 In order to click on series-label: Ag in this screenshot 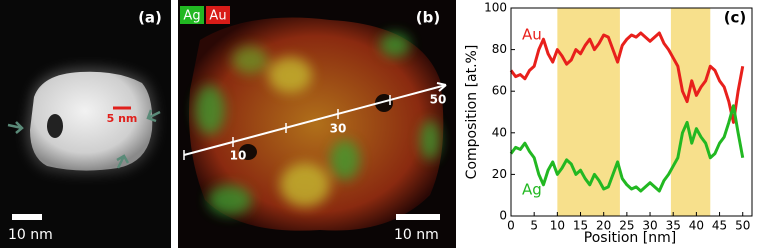, I will do `click(532, 190)`.